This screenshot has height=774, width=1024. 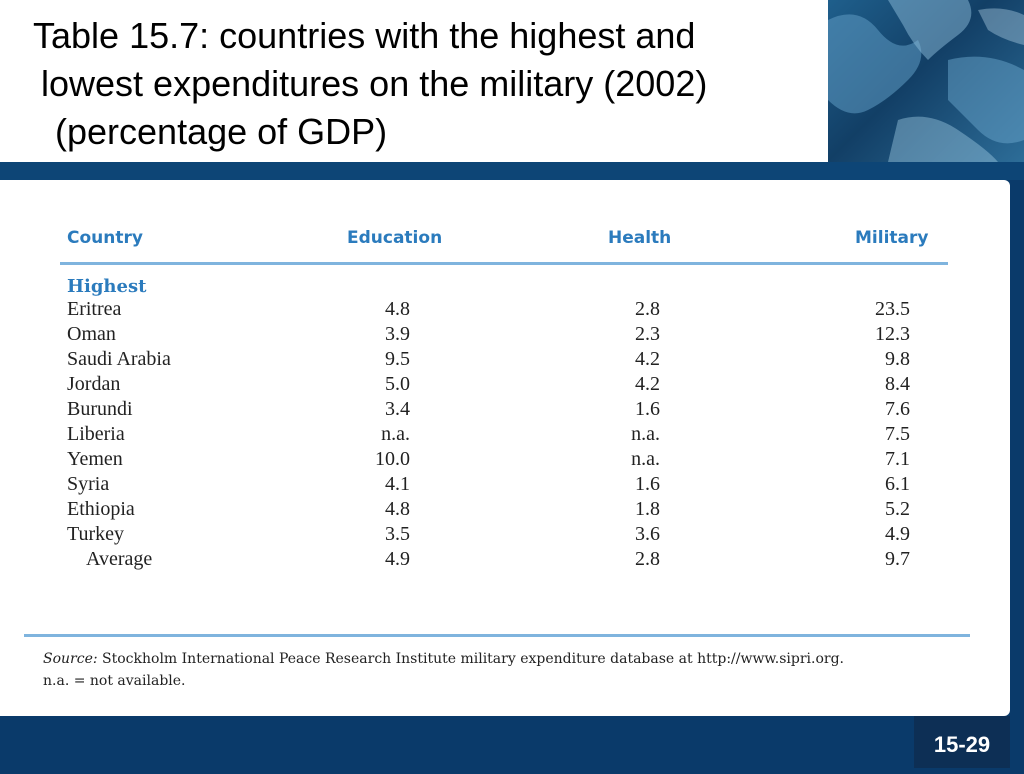 What do you see at coordinates (504, 410) in the screenshot?
I see `table-row: Burundi 3.4 1.6 7.6` at bounding box center [504, 410].